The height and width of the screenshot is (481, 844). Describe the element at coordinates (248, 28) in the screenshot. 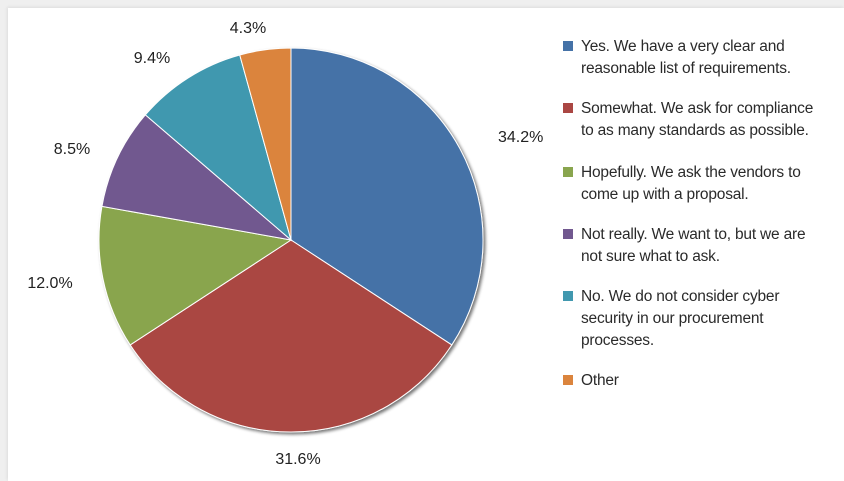

I see `slice-value-label: 4.3%` at that location.